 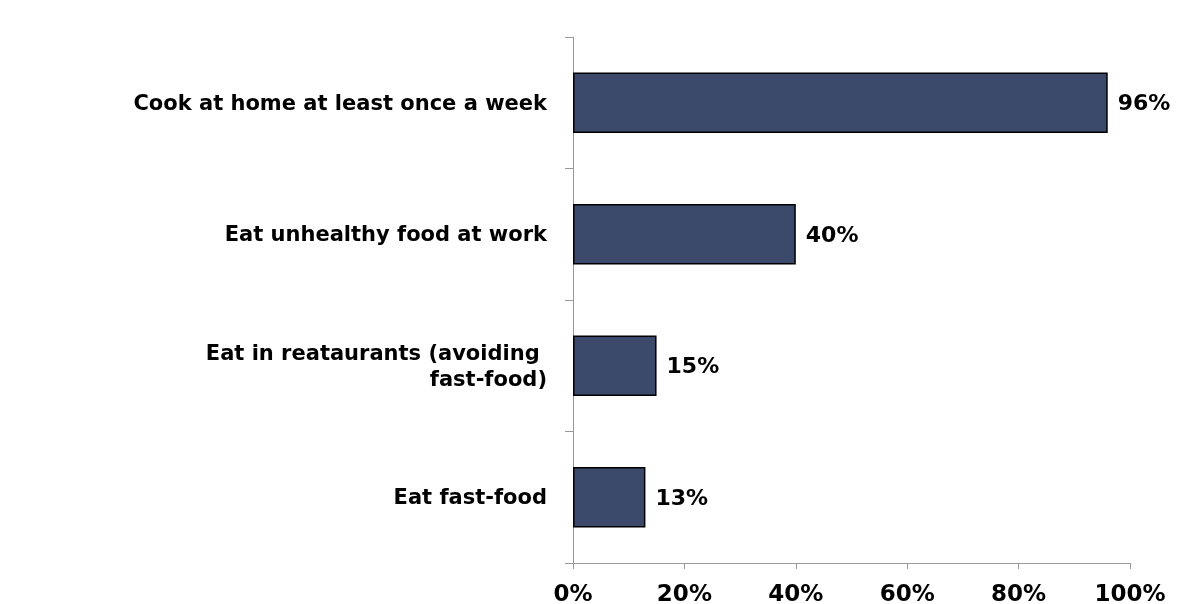 What do you see at coordinates (684, 591) in the screenshot?
I see `x-tick-label: 20%` at bounding box center [684, 591].